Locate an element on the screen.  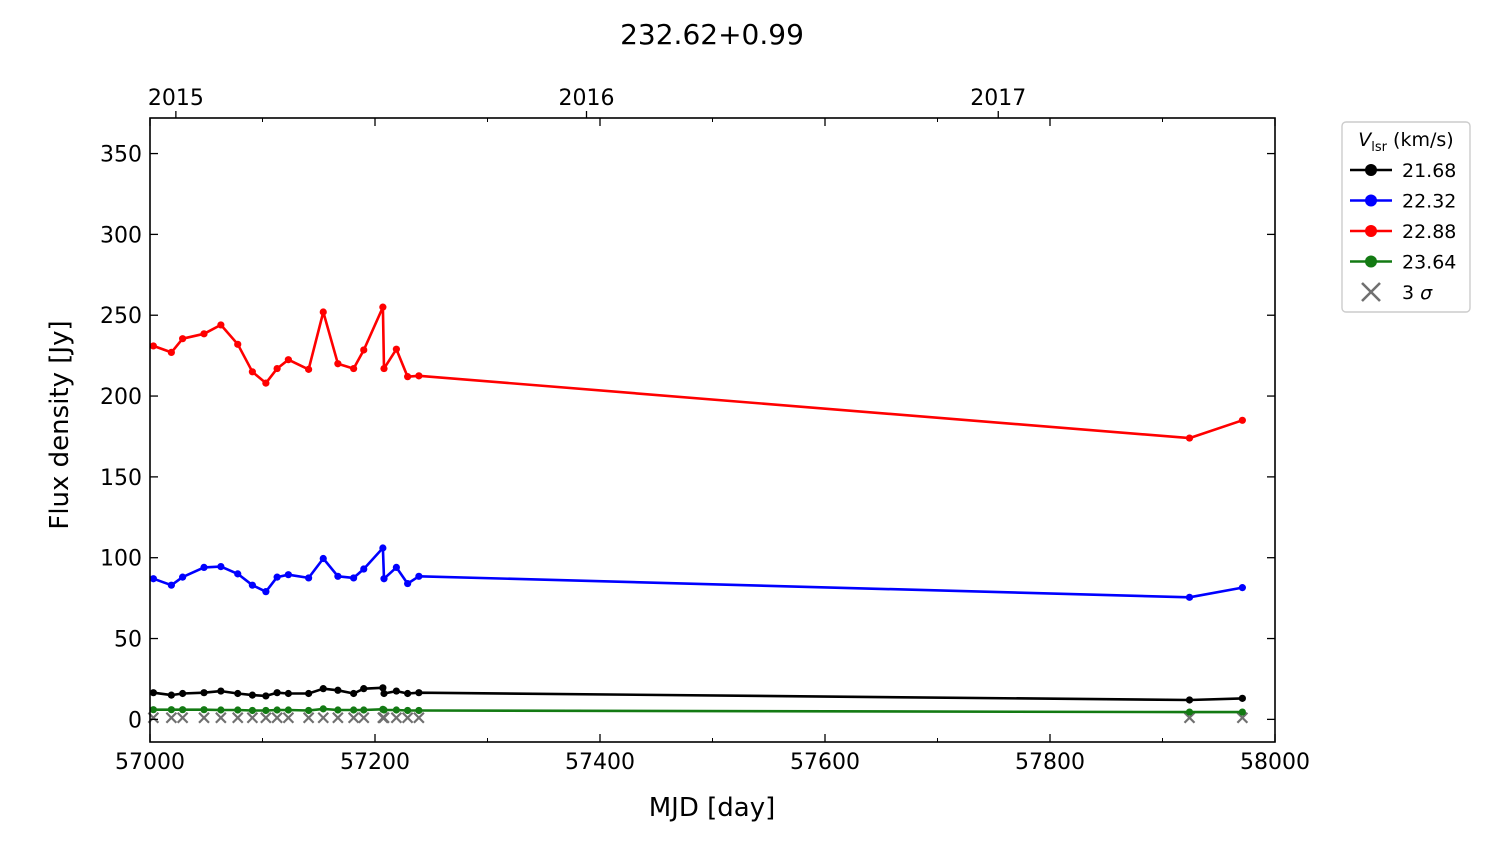
x-tick-label: 57600 is located at coordinates (825, 762).